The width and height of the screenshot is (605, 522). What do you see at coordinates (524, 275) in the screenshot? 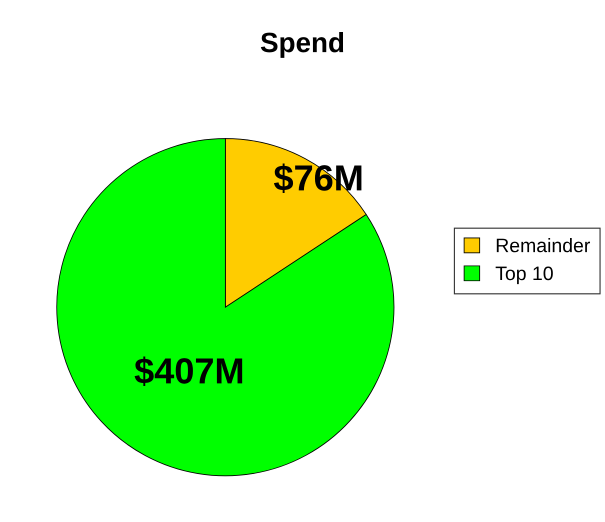
I see `legend-label: Top 10` at bounding box center [524, 275].